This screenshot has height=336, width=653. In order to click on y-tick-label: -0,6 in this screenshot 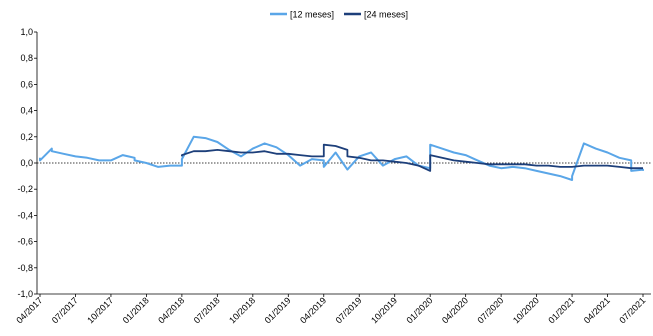, I will do `click(25, 242)`.